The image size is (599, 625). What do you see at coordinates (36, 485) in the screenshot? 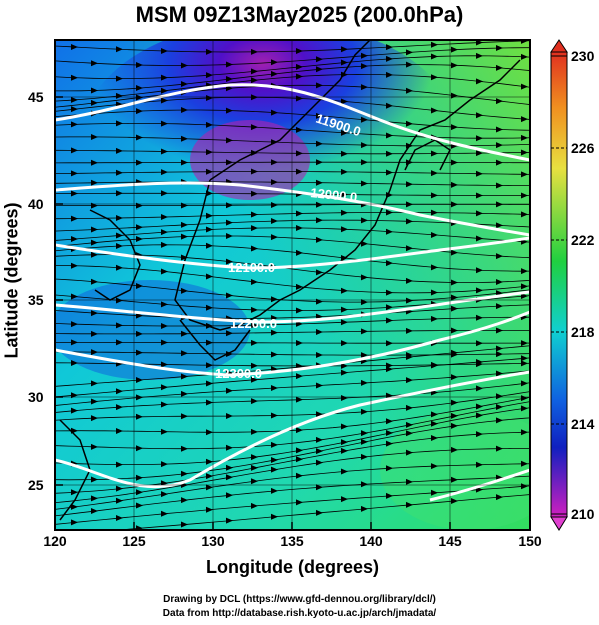
I see `y-tick-25: 25` at bounding box center [36, 485].